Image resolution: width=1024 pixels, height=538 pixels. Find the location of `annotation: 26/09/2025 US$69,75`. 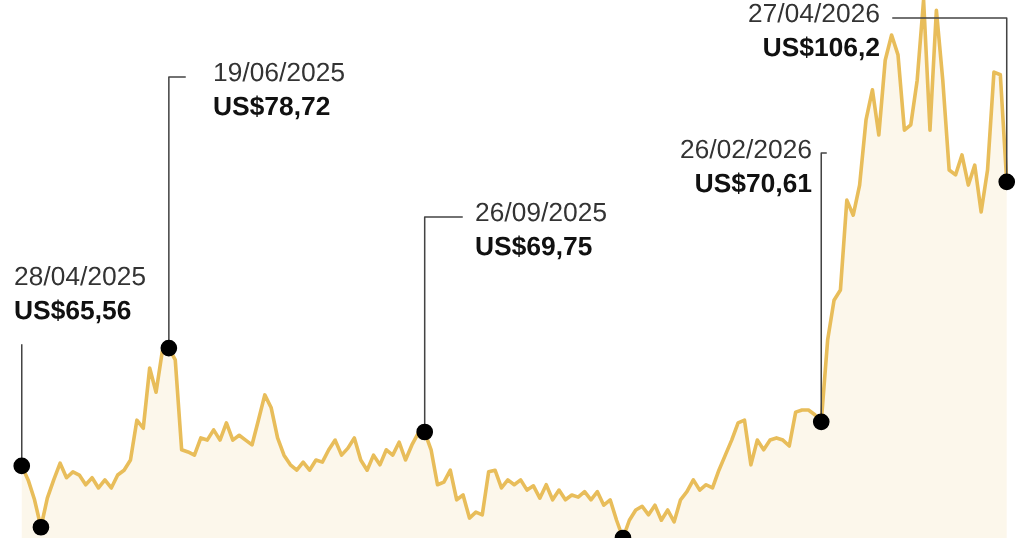

annotation: 26/09/2025 US$69,75 is located at coordinates (541, 231).